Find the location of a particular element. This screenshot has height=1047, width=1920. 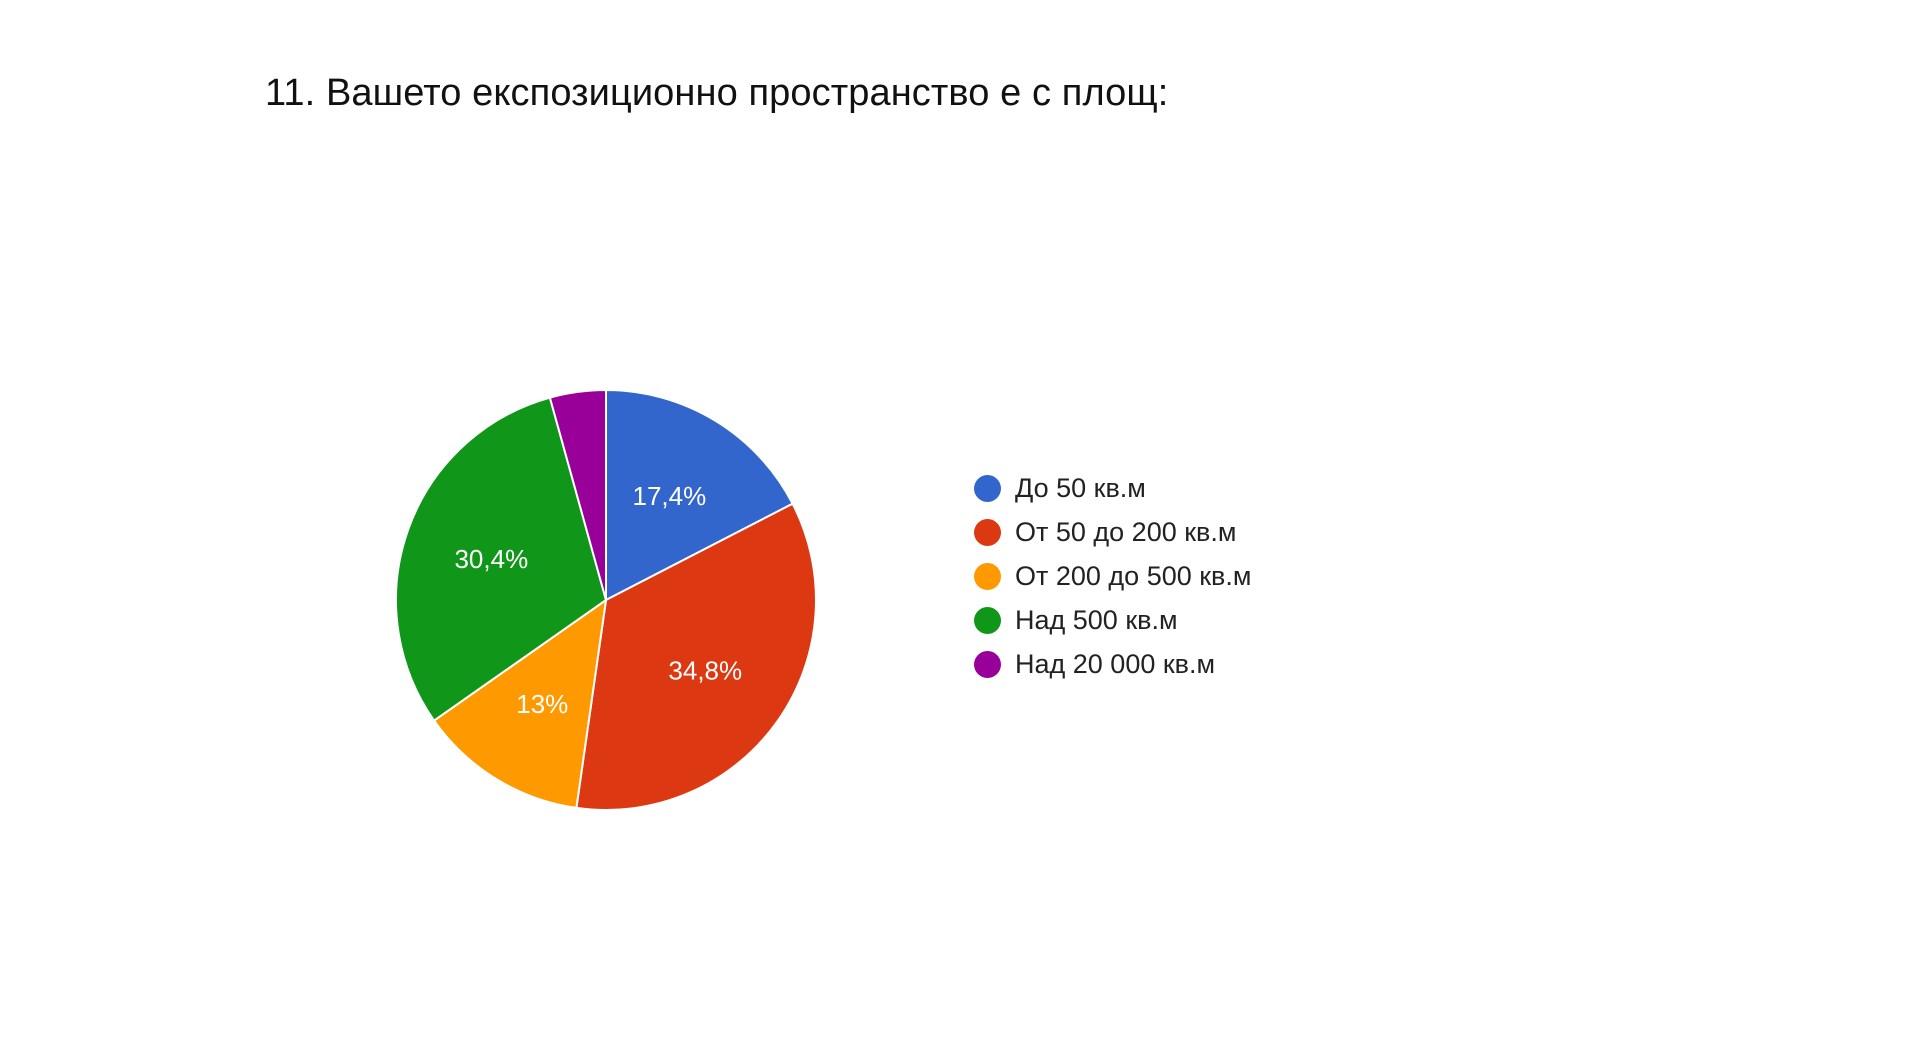

slice-value-label: 17,4% is located at coordinates (670, 496).